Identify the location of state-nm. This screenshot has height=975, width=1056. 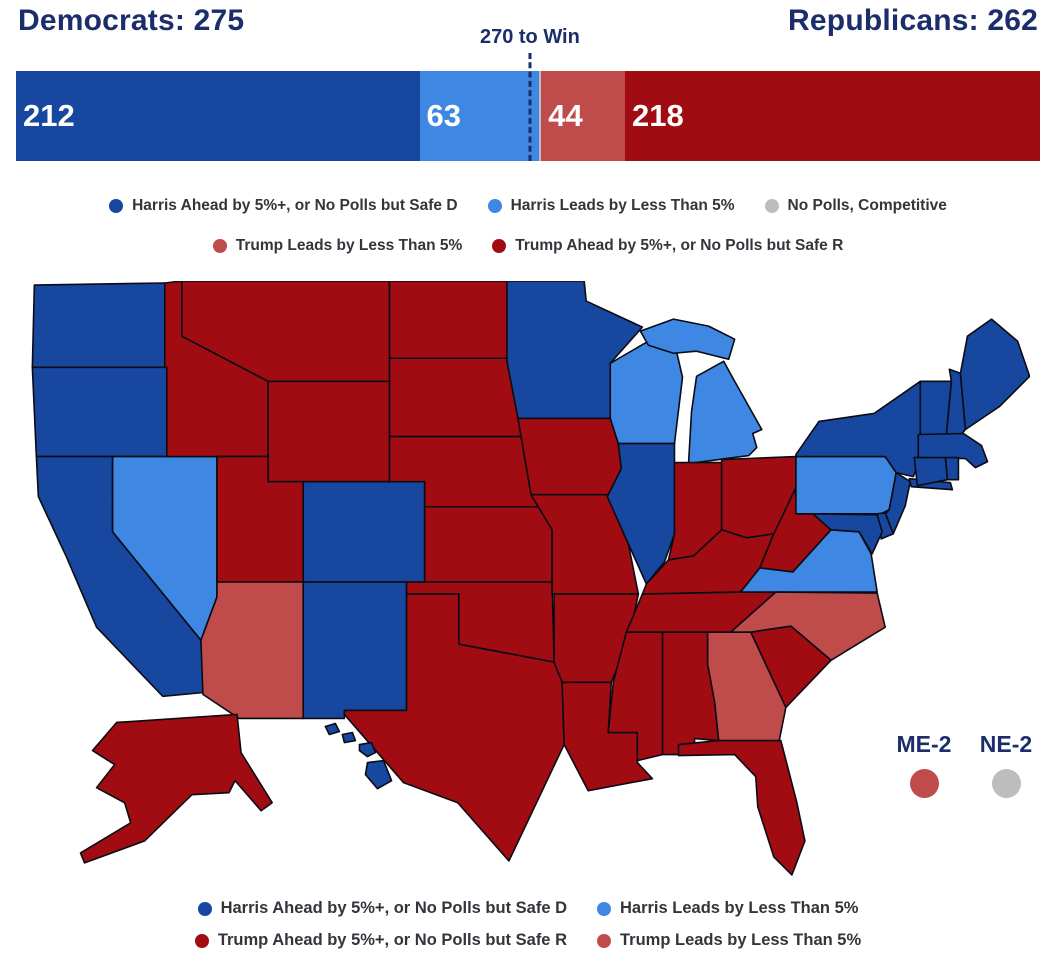
(355, 650).